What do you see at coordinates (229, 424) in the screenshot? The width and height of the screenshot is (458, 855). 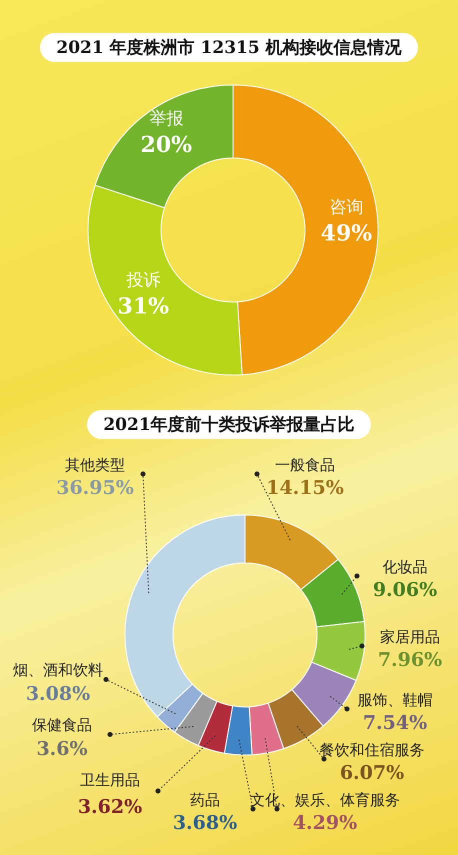 I see `chart-title: 2021年度前十类投诉举报量占比` at bounding box center [229, 424].